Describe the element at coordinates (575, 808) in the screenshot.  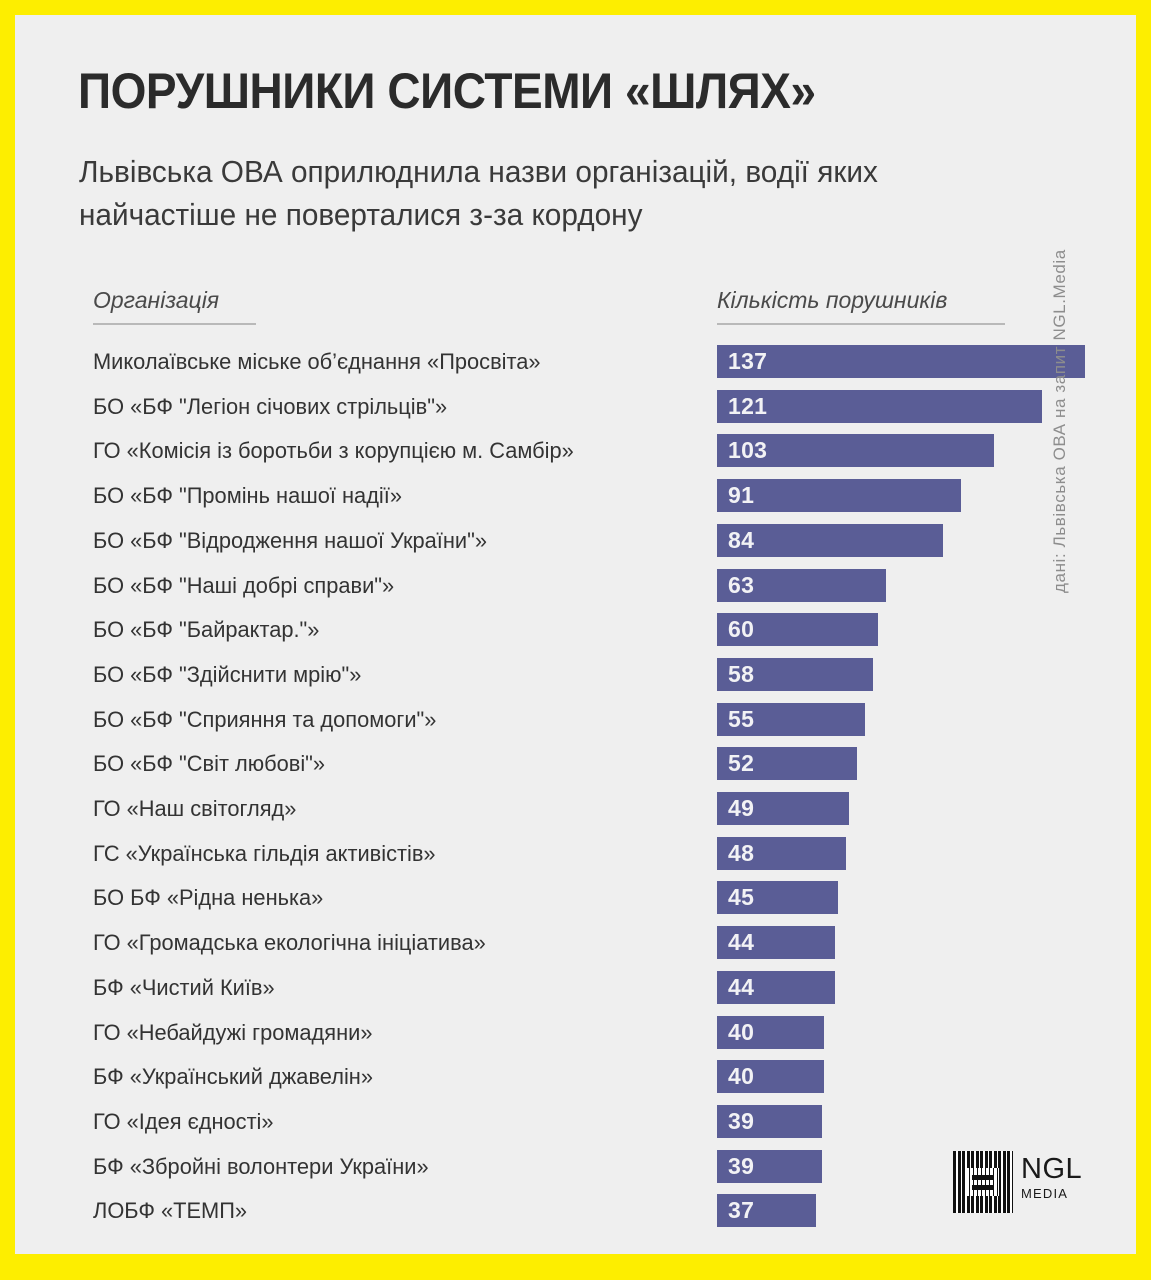
I see `table-row: ГО «Наш світогляд» 49` at that location.